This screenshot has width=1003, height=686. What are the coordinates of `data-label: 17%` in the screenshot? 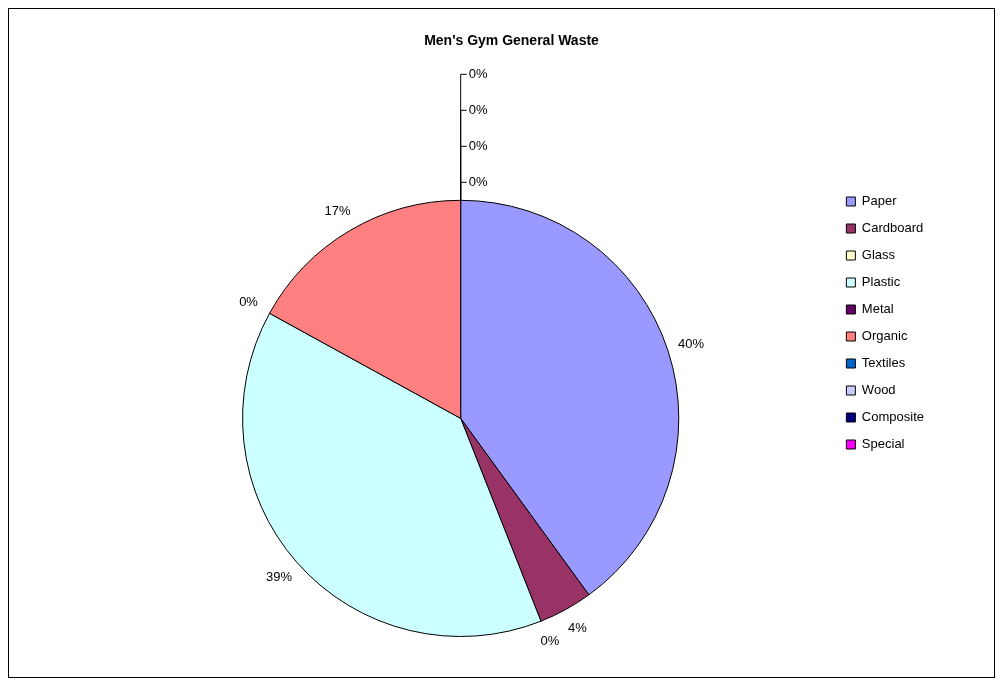 It's located at (337, 211).